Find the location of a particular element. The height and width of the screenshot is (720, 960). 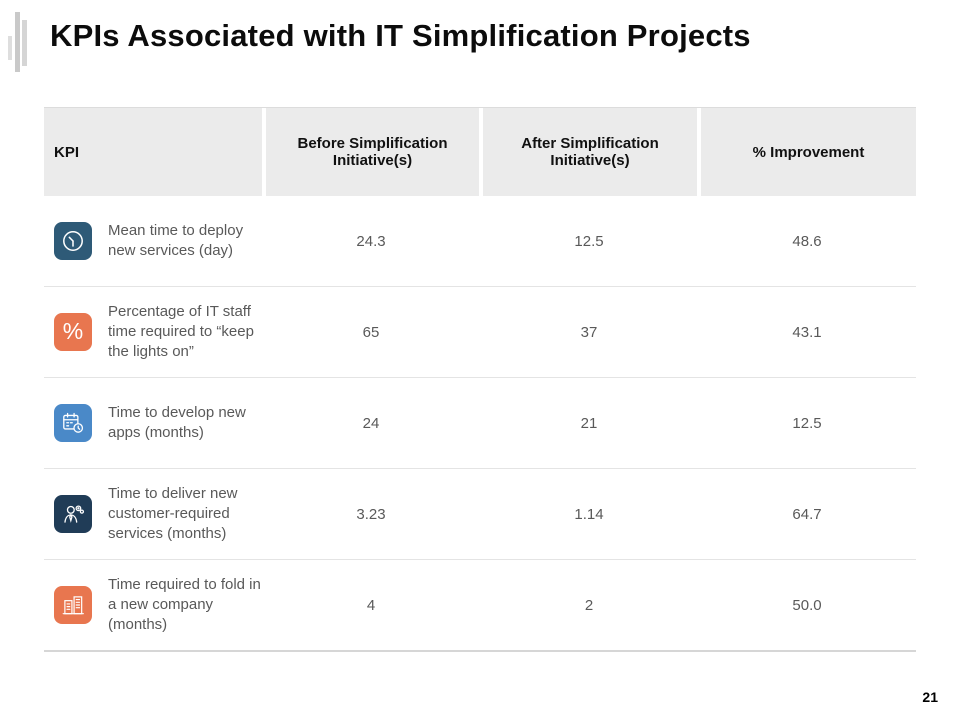

improvement-value: 12.5 is located at coordinates (807, 423).